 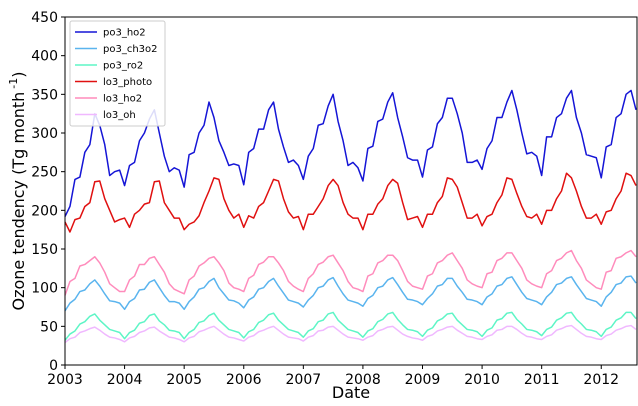 What do you see at coordinates (18, 201) in the screenshot?
I see `y-axis-label-main: Ozone tendency (Tg month` at bounding box center [18, 201].